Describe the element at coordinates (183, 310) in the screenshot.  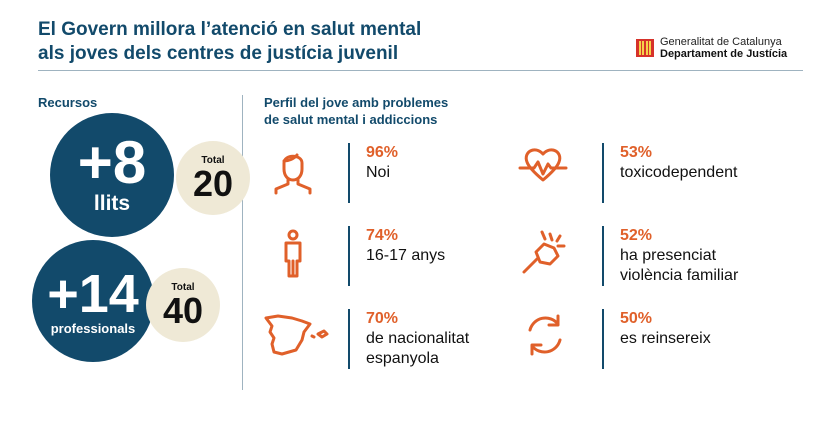
I see `total-value: 40` at that location.